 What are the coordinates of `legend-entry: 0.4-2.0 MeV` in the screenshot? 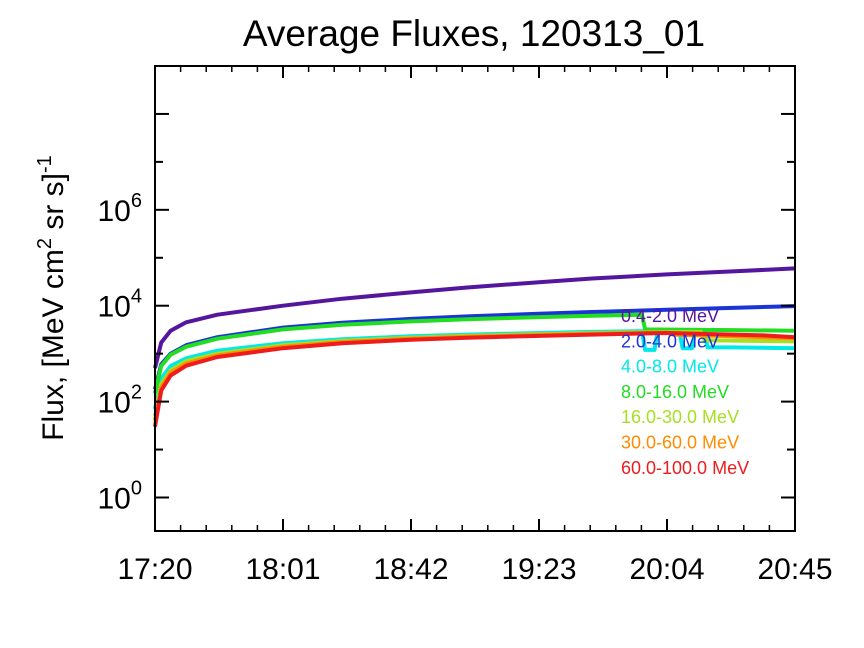 It's located at (670, 316).